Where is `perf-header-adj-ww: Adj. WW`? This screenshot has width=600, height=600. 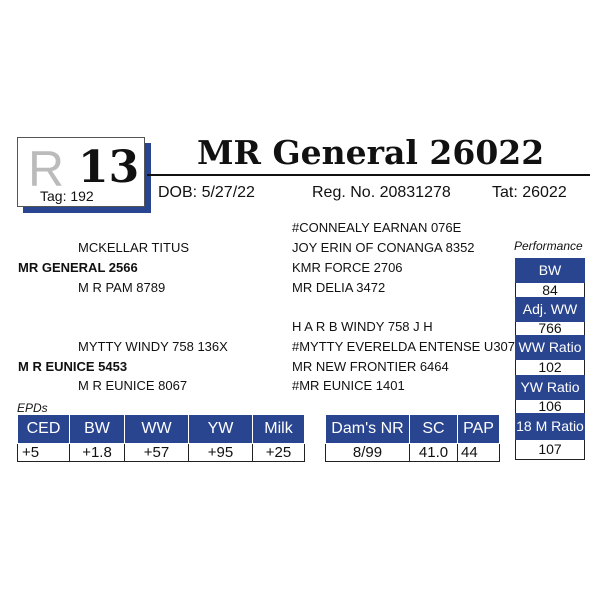 perf-header-adj-ww: Adj. WW is located at coordinates (550, 309).